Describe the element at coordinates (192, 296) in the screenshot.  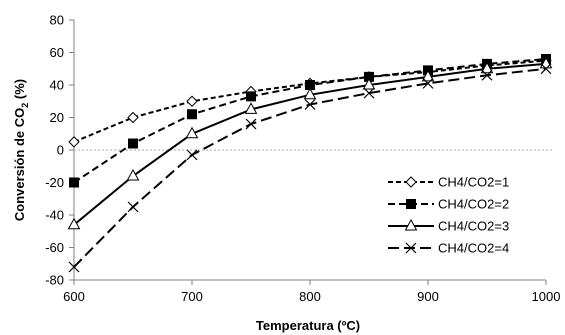
I see `x-tick-label: 700` at that location.